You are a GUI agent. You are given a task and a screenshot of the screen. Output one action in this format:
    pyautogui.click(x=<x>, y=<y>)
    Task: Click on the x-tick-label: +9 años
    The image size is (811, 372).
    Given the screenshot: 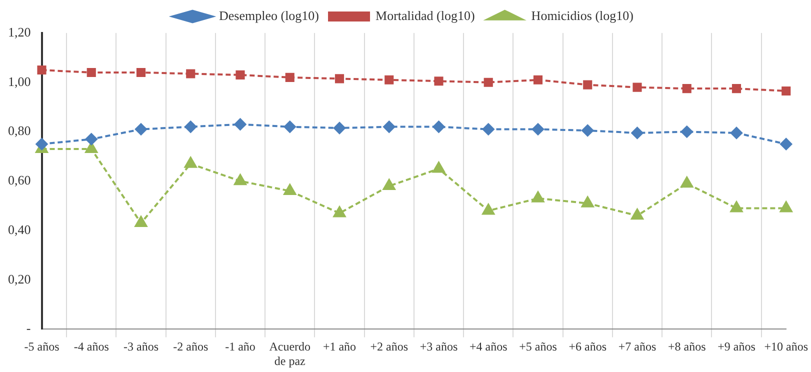 What is the action you would take?
    pyautogui.click(x=737, y=347)
    